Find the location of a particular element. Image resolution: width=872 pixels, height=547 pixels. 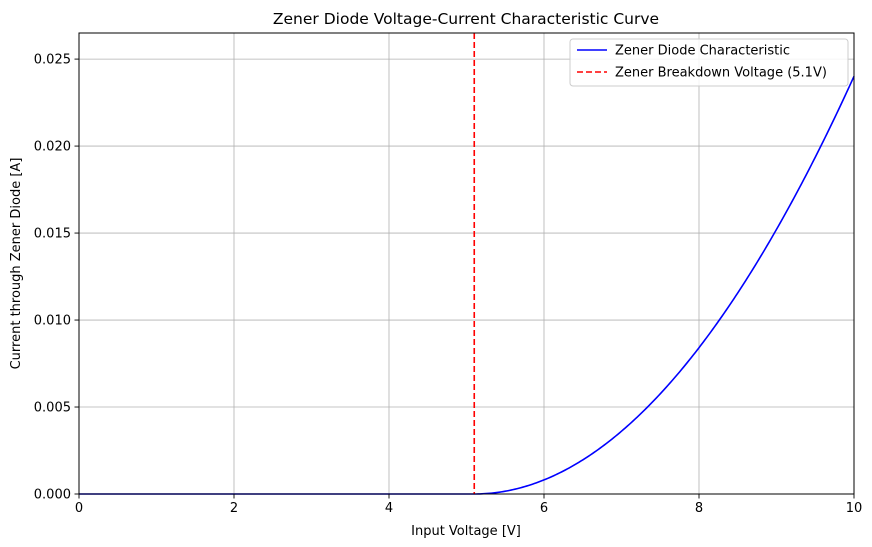

legend-label-zener-characteristic: Zener Diode Characteristic is located at coordinates (702, 51).